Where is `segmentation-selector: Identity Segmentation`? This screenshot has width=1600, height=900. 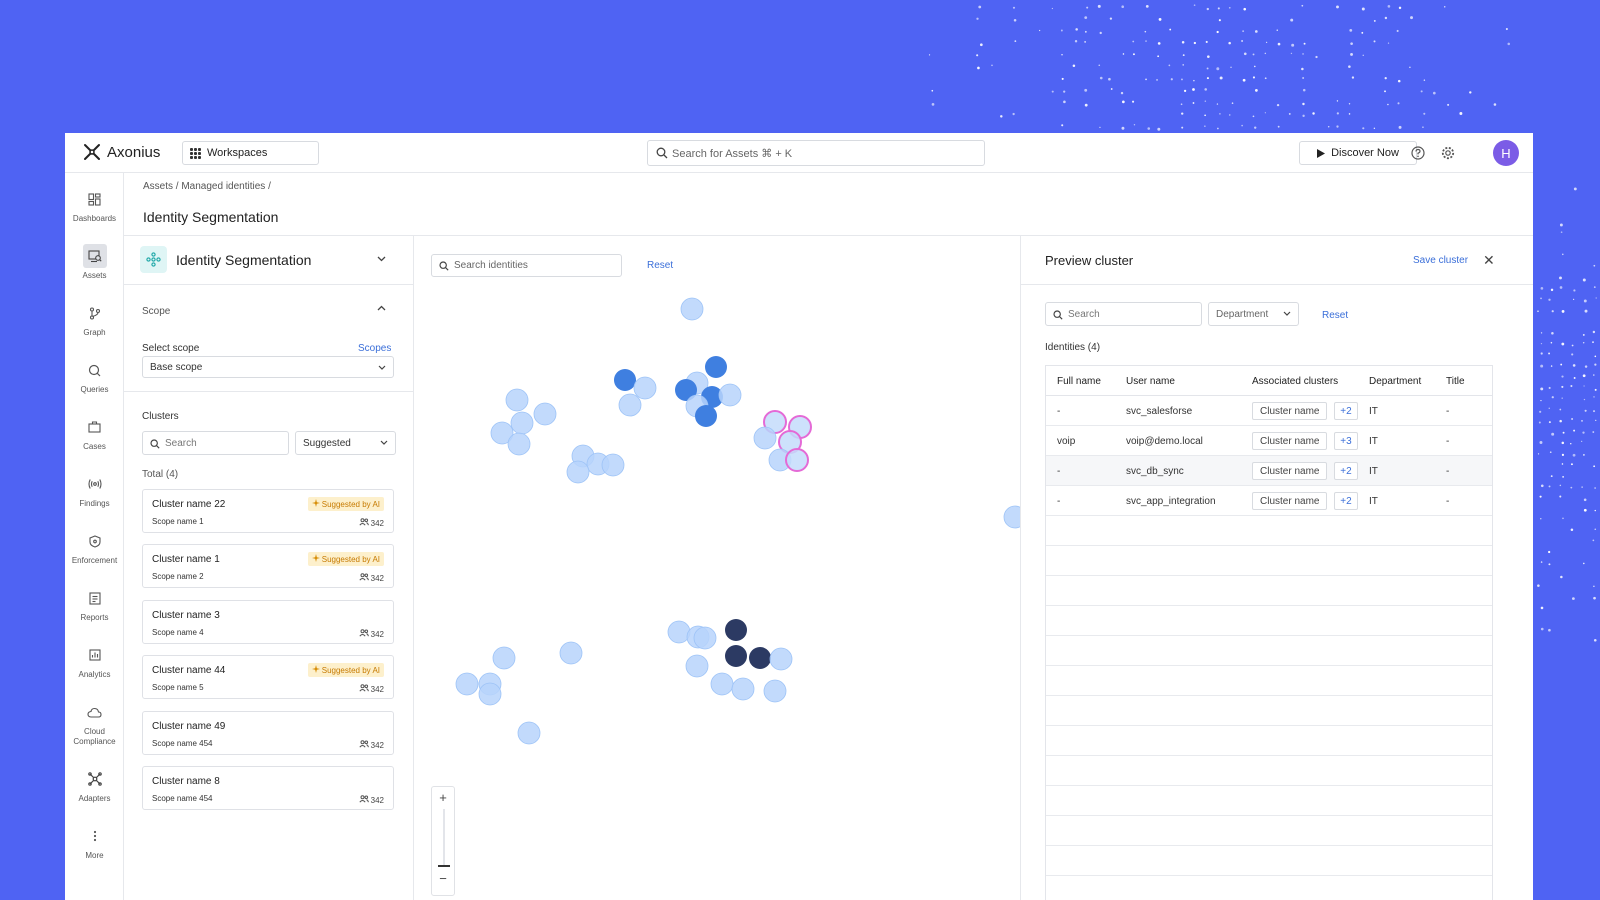 segmentation-selector: Identity Segmentation is located at coordinates (225, 259).